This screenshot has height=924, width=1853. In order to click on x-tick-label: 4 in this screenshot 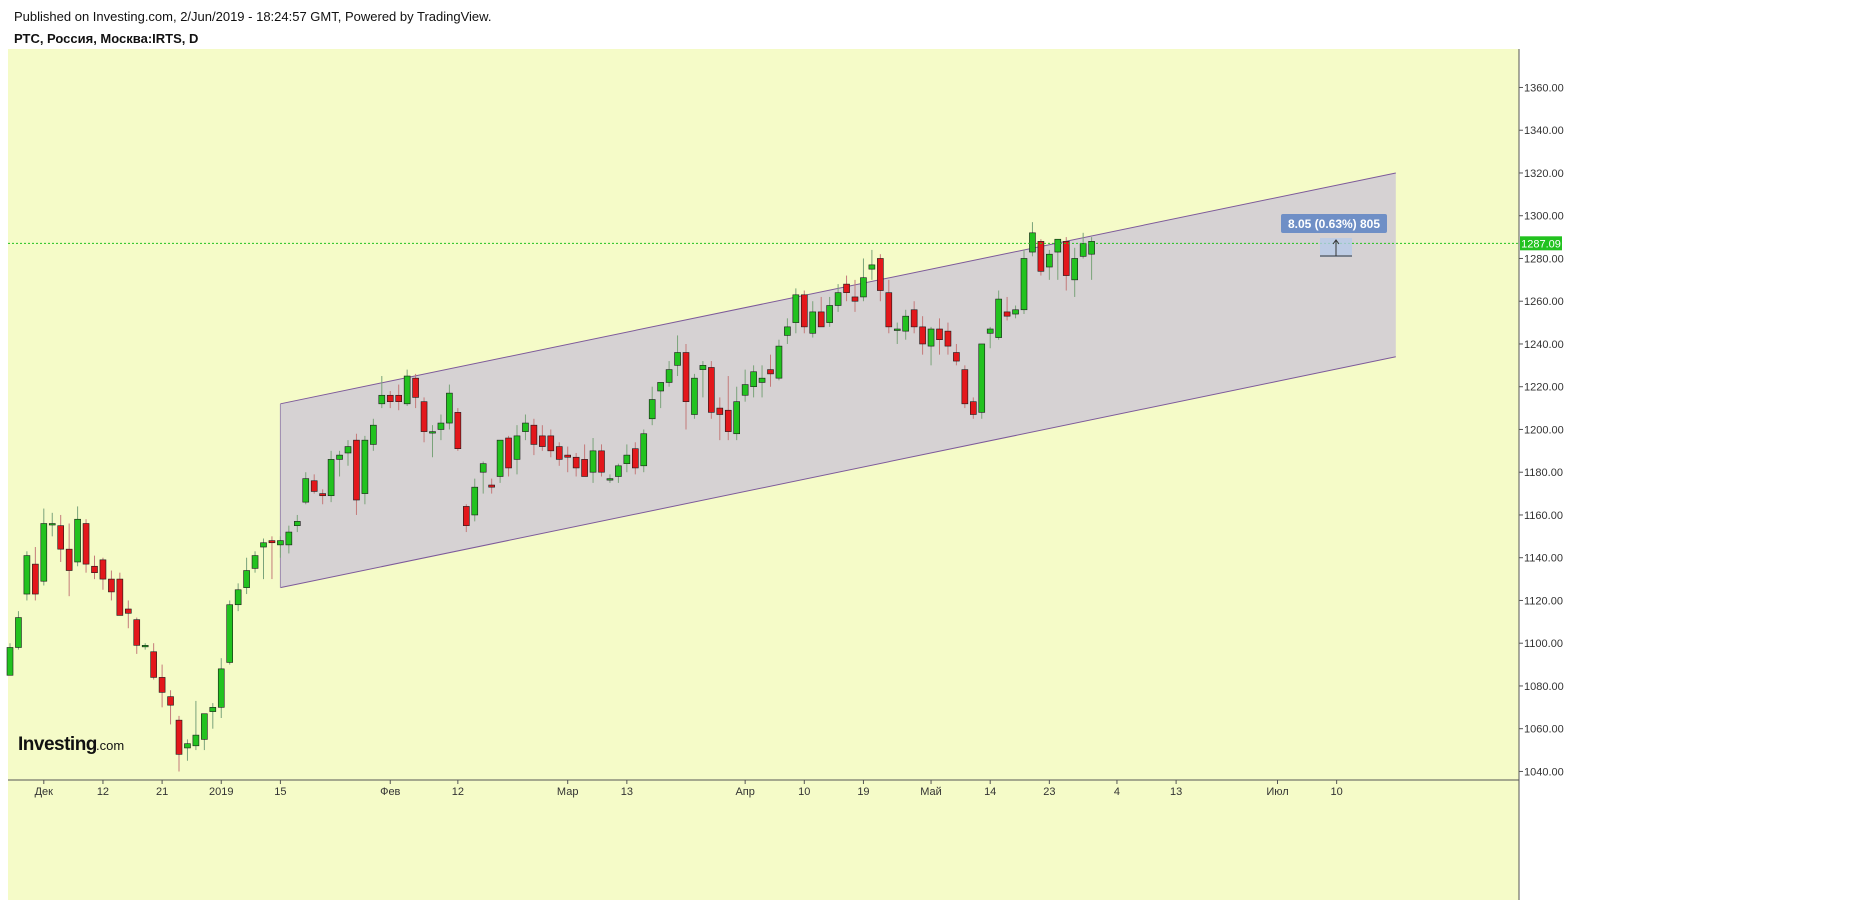, I will do `click(1117, 792)`.